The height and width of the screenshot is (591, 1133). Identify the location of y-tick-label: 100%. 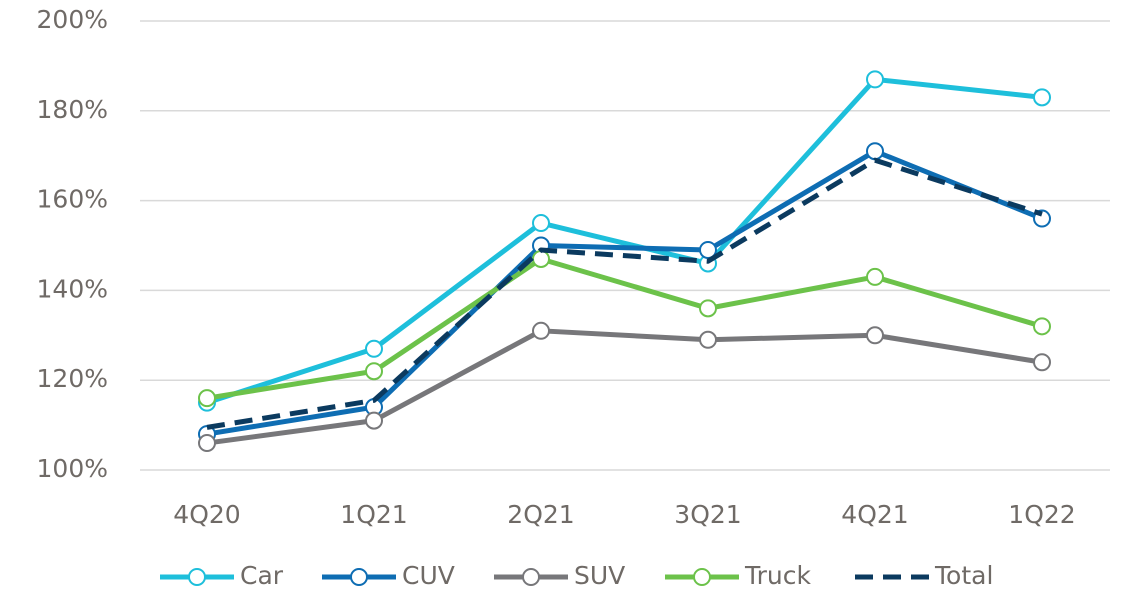
(72, 468).